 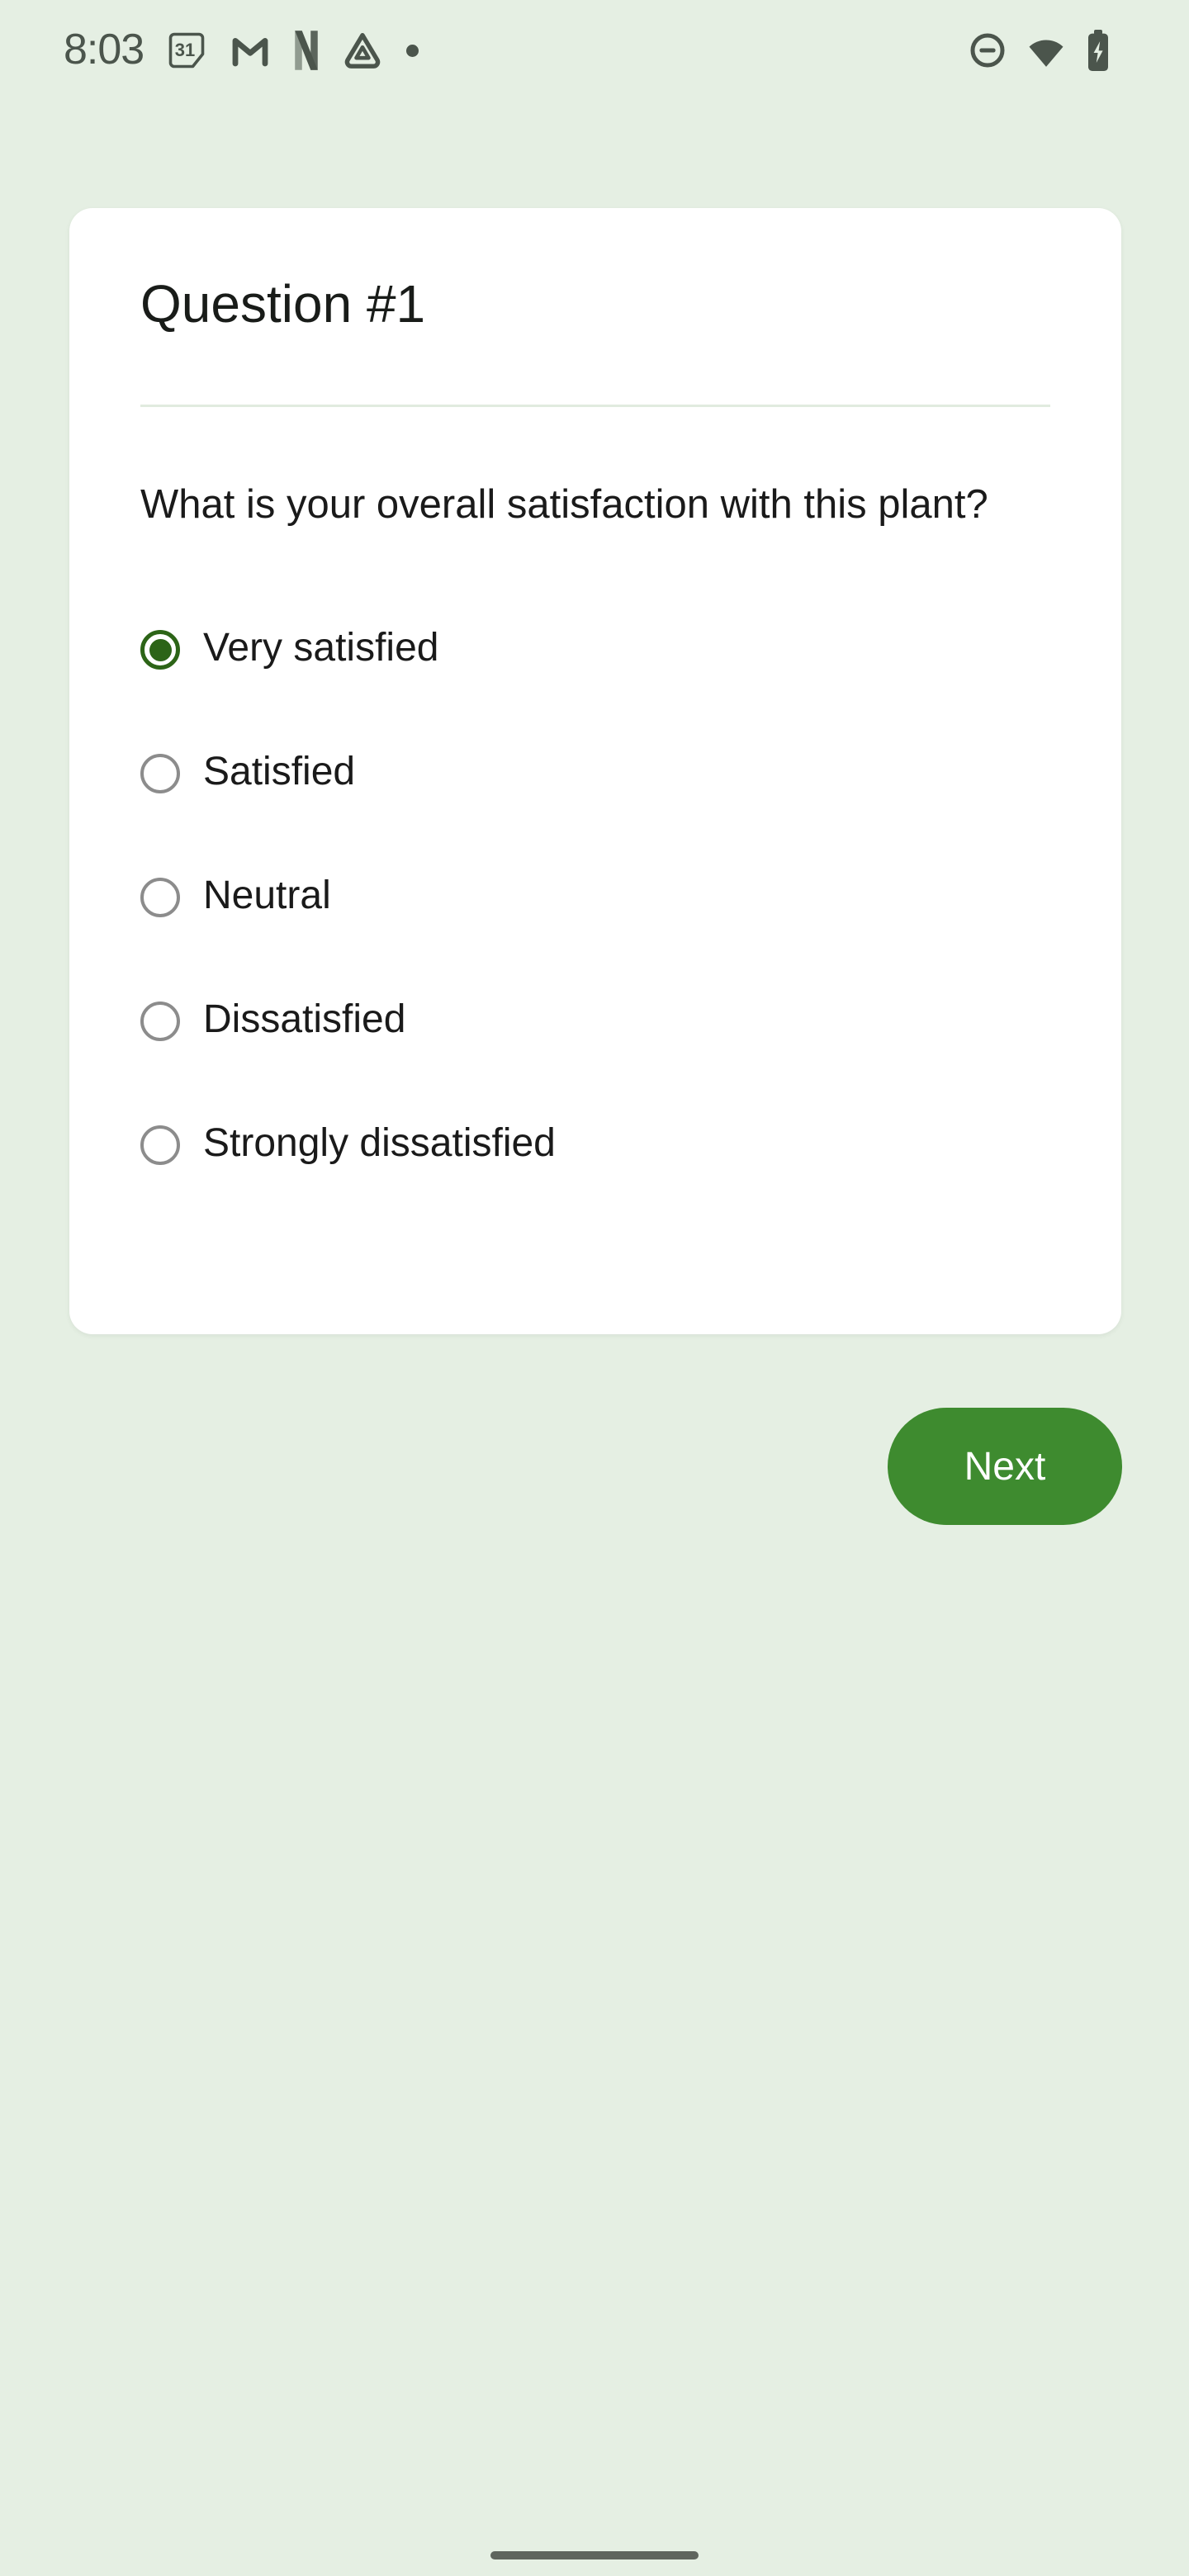 What do you see at coordinates (267, 895) in the screenshot?
I see `option-label: Neutral` at bounding box center [267, 895].